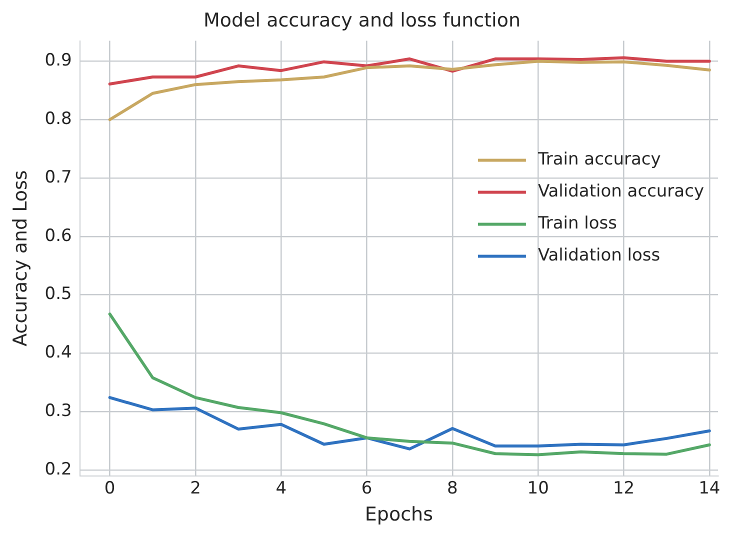 The width and height of the screenshot is (734, 535). I want to click on y-tick-label: 0.4, so click(58, 352).